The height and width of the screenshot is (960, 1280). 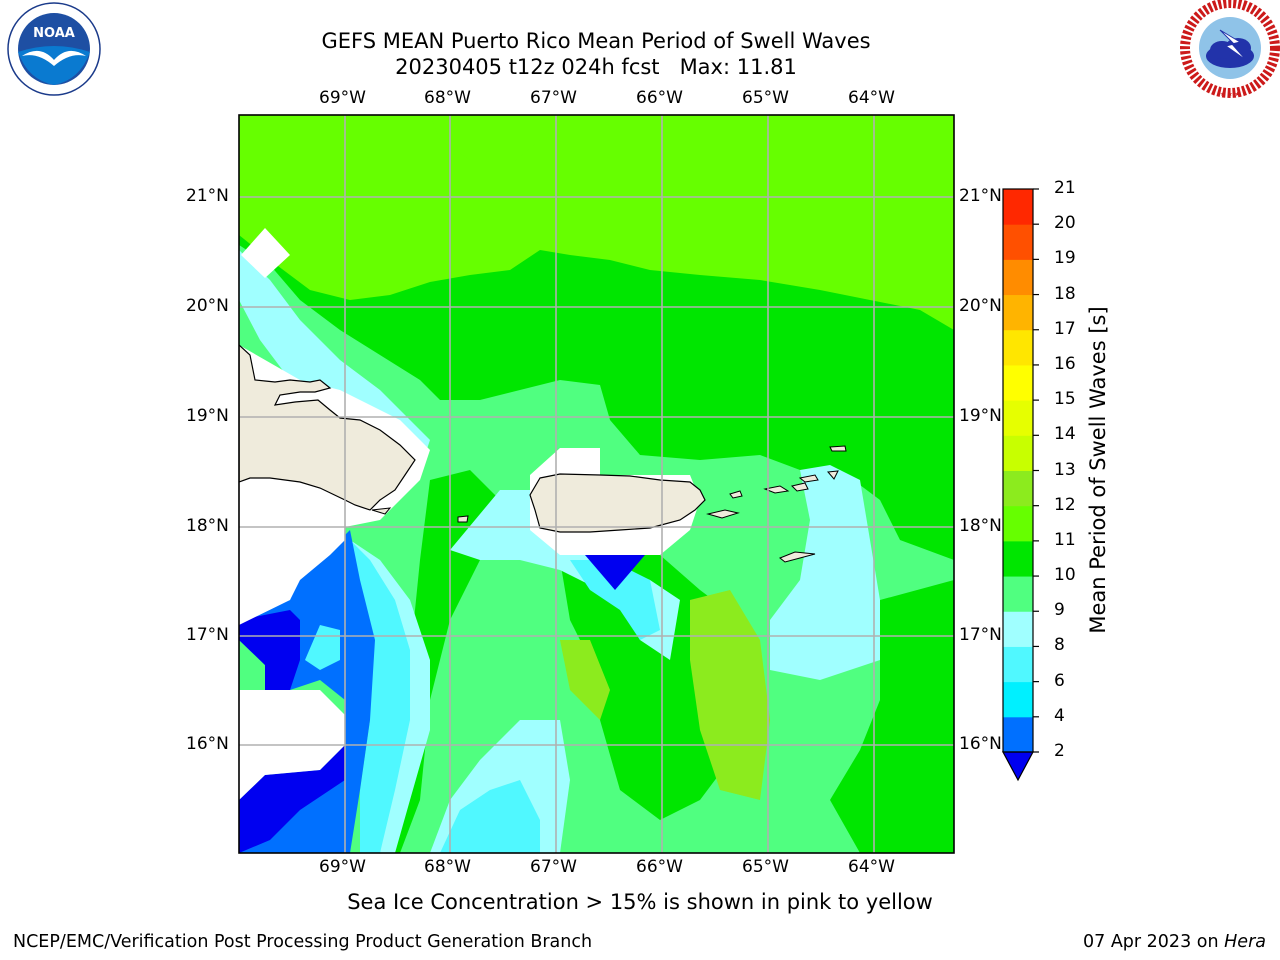 What do you see at coordinates (447, 98) in the screenshot?
I see `lon-label-top: 68°W` at bounding box center [447, 98].